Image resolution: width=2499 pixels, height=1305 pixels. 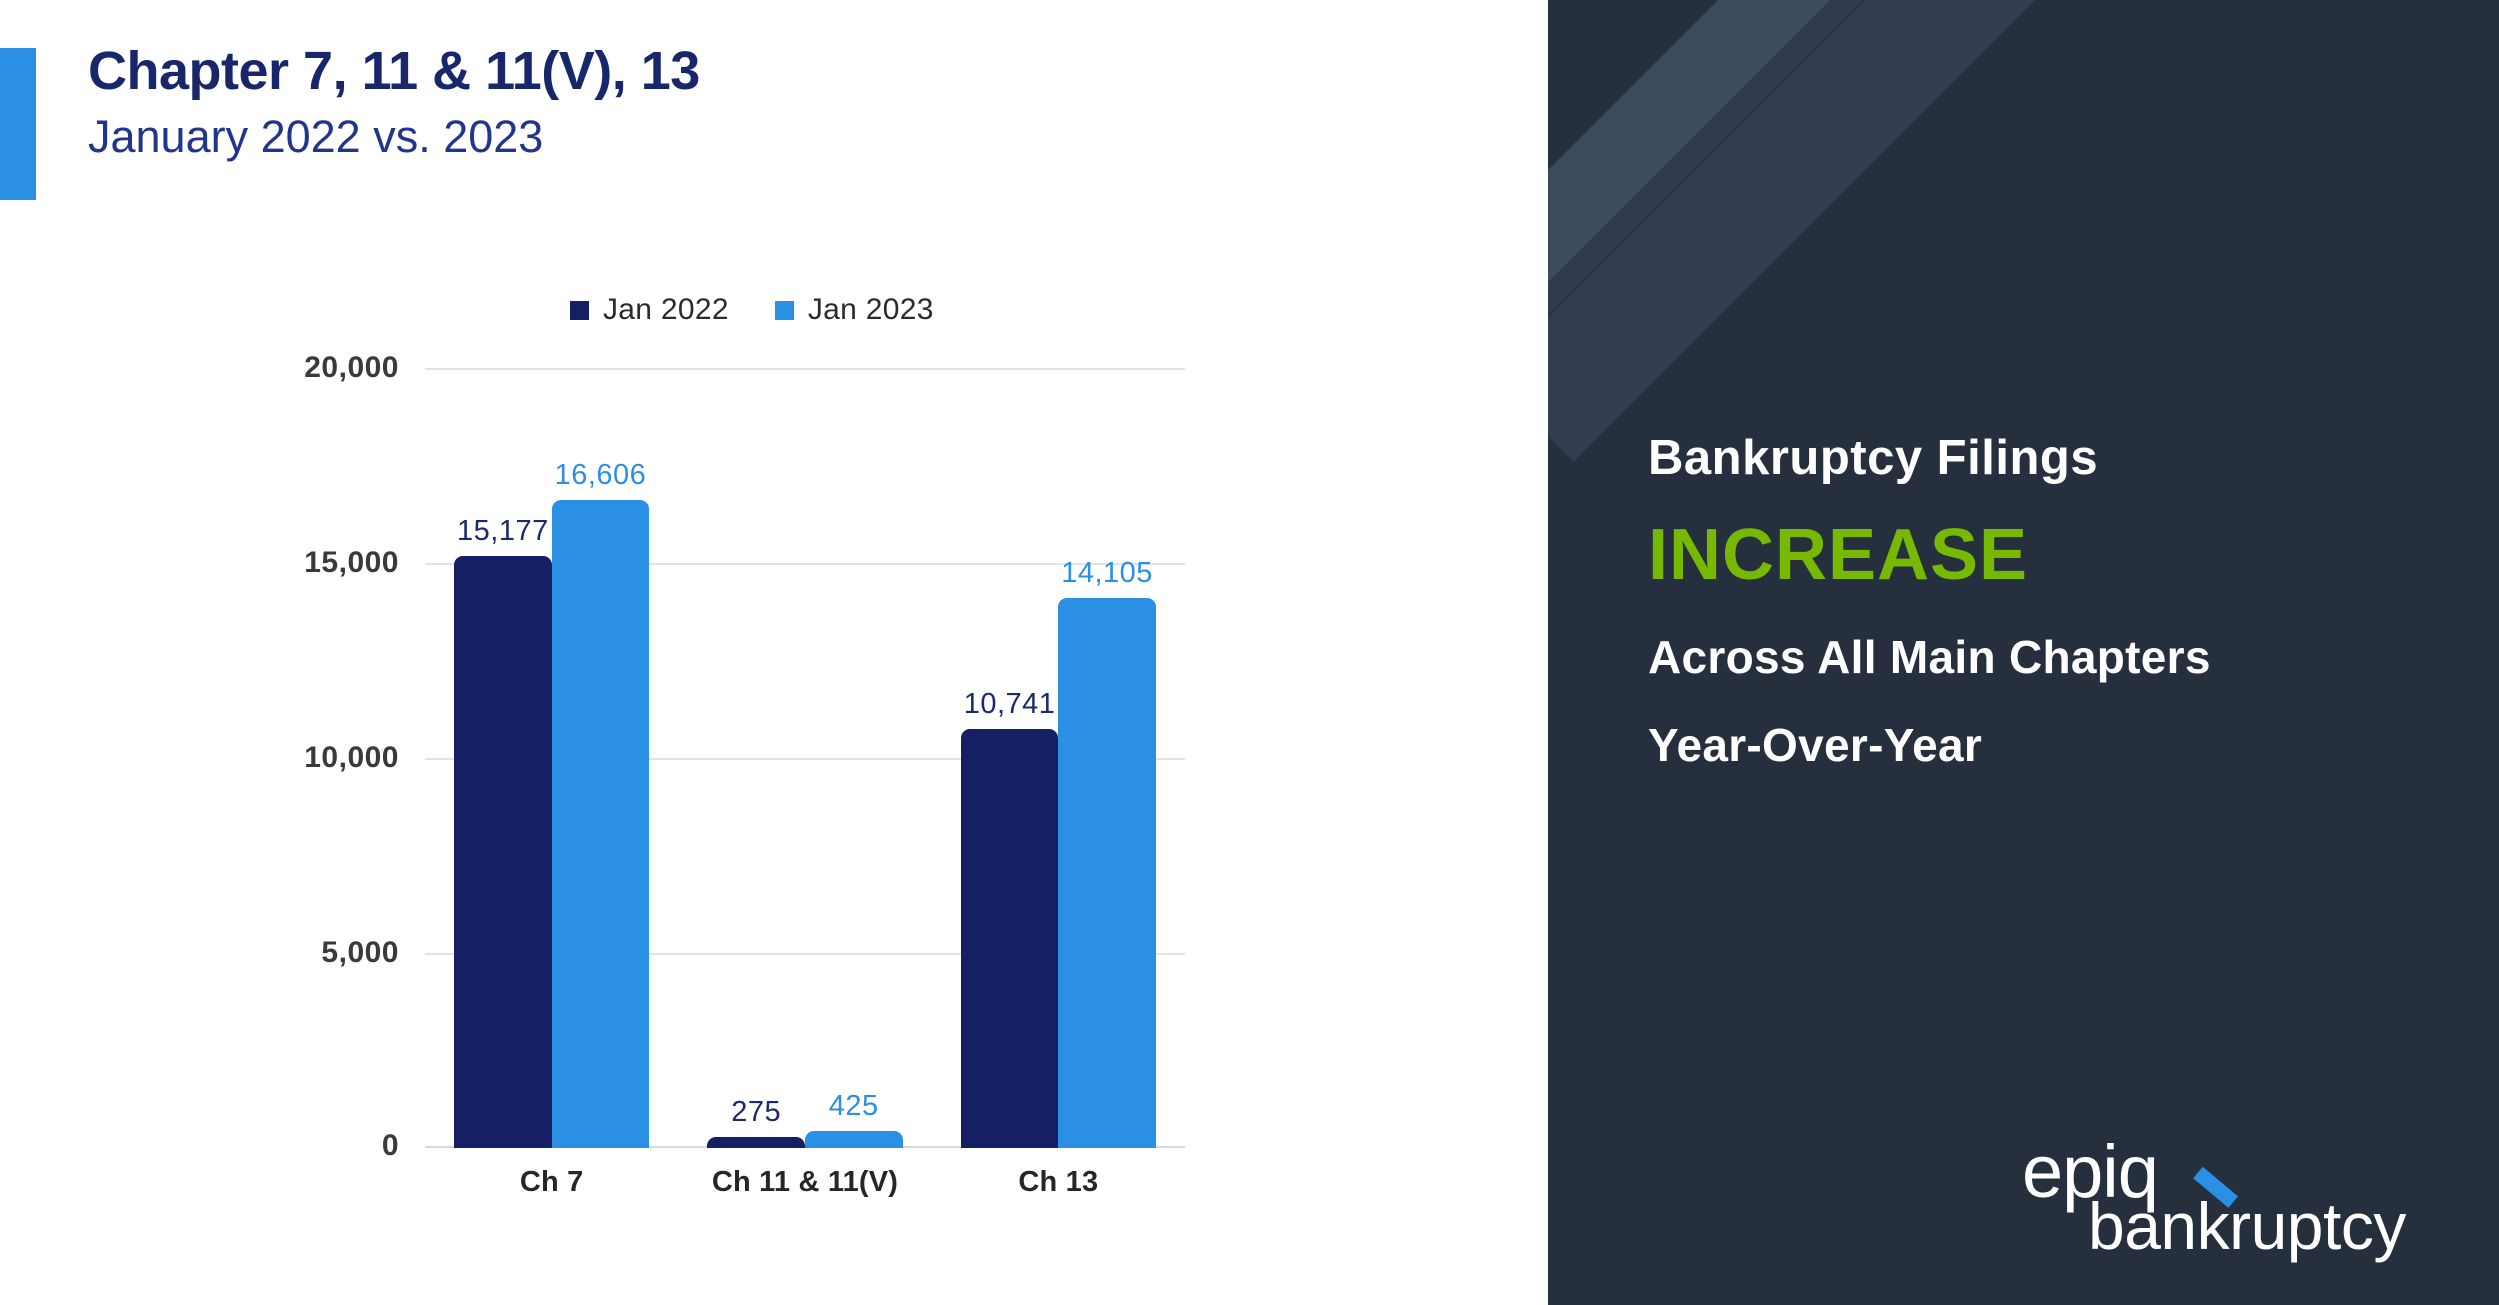 I want to click on y-tick-label: 20,000, so click(x=351, y=367).